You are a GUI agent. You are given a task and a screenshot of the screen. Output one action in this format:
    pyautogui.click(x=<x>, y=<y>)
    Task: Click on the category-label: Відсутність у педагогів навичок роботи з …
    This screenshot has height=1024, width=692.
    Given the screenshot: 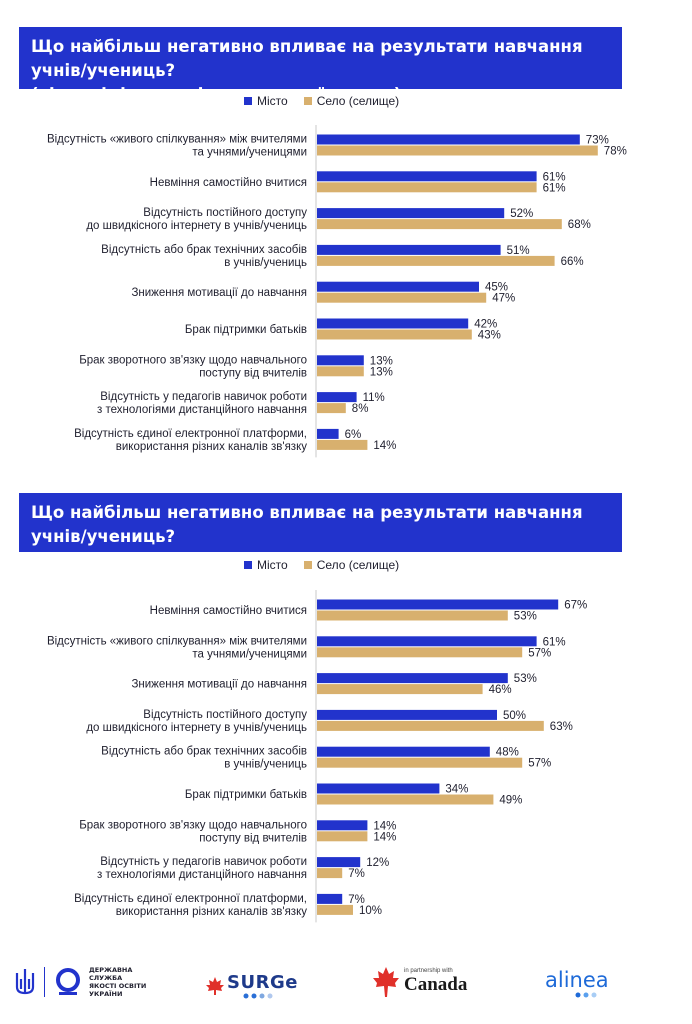 What is the action you would take?
    pyautogui.click(x=202, y=868)
    